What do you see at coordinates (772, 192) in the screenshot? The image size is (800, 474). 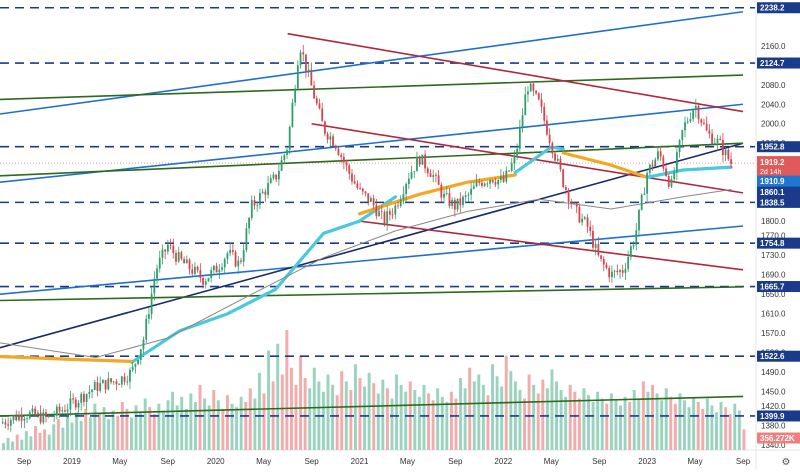 I see `price-level-label: 1860.1` at bounding box center [772, 192].